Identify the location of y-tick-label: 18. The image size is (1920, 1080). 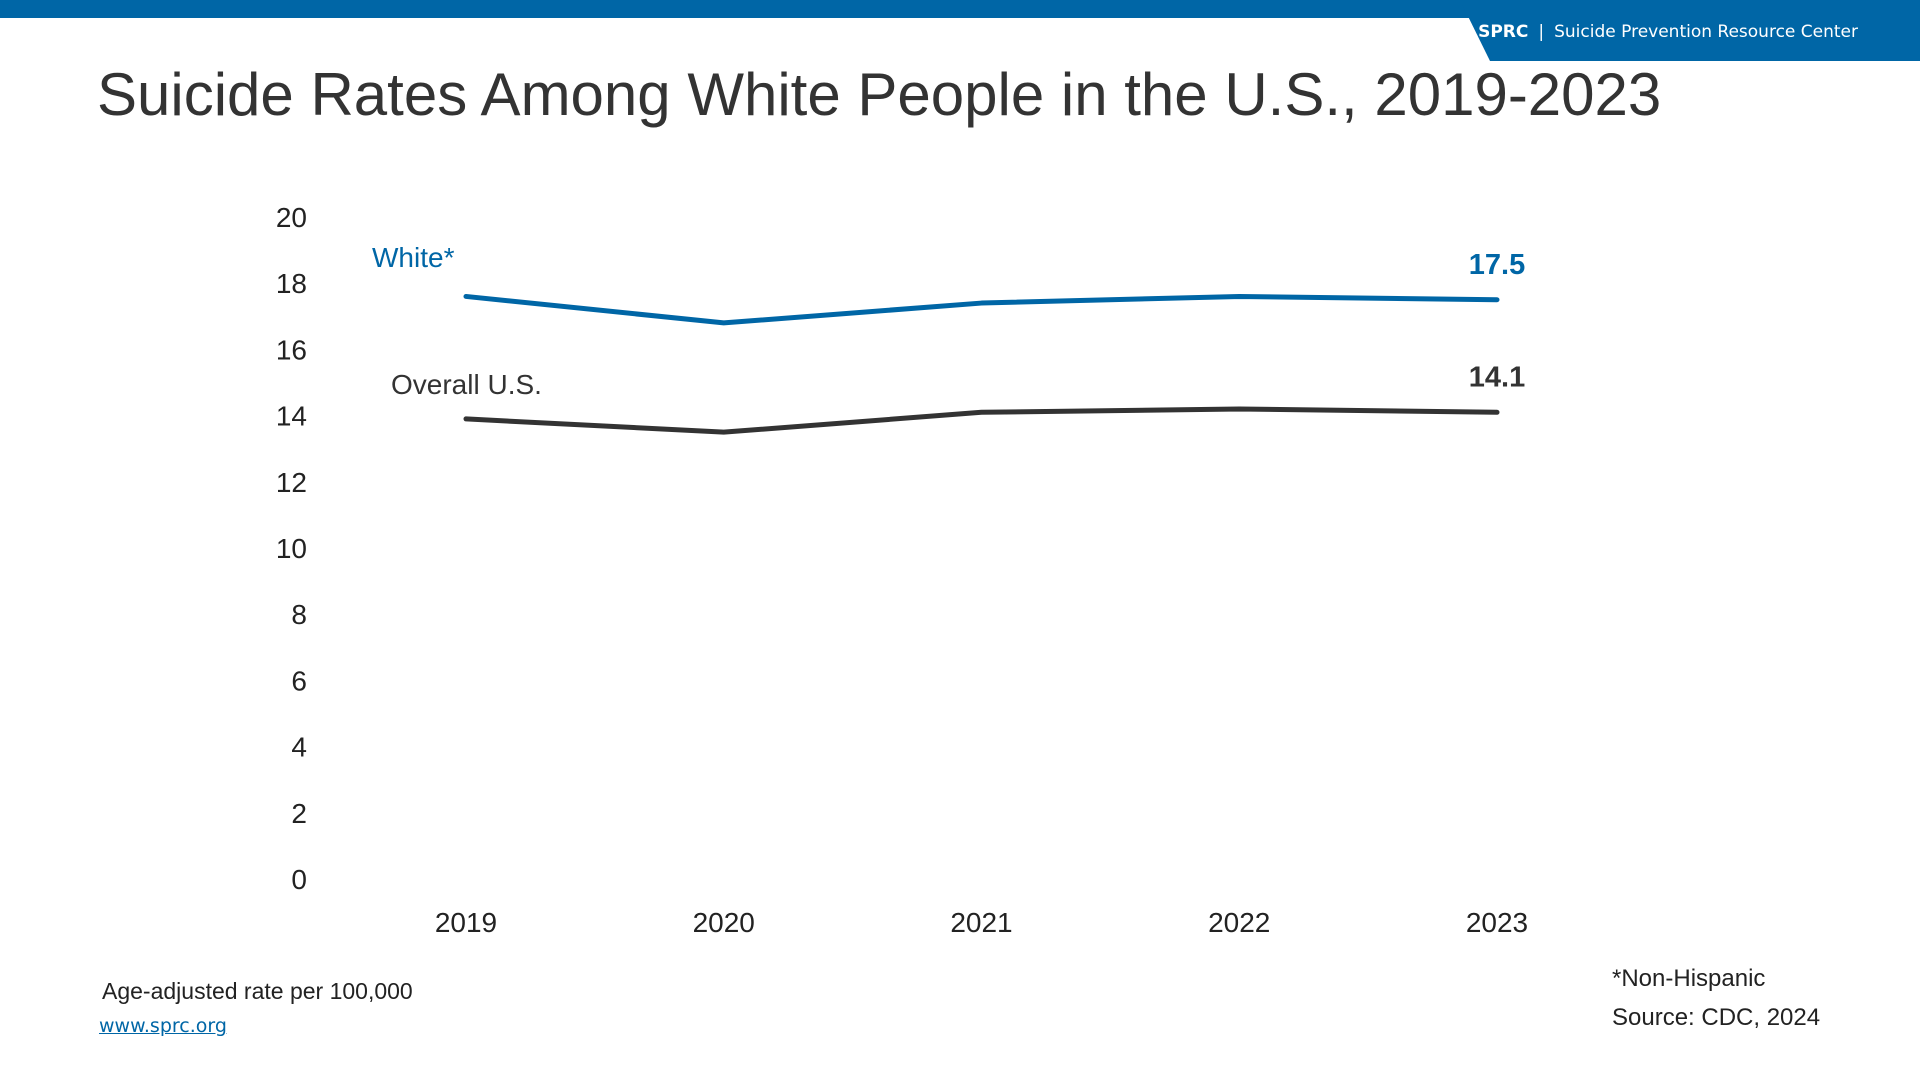
(291, 283).